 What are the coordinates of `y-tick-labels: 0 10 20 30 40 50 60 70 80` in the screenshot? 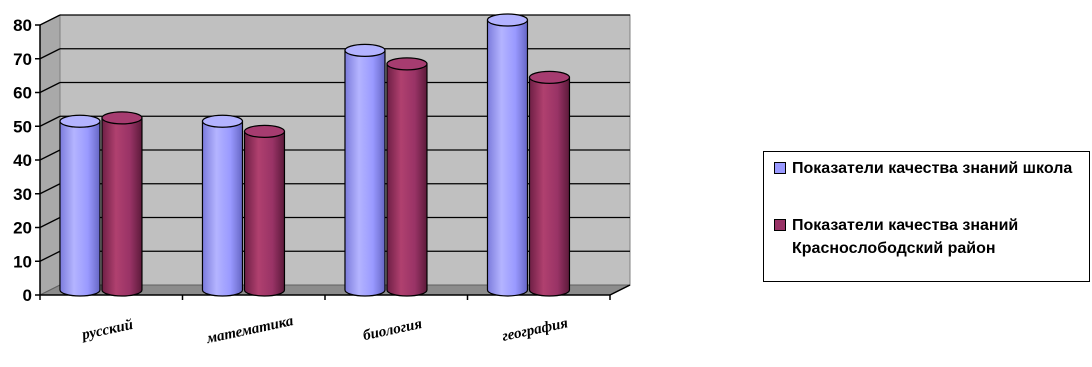 It's located at (22, 160).